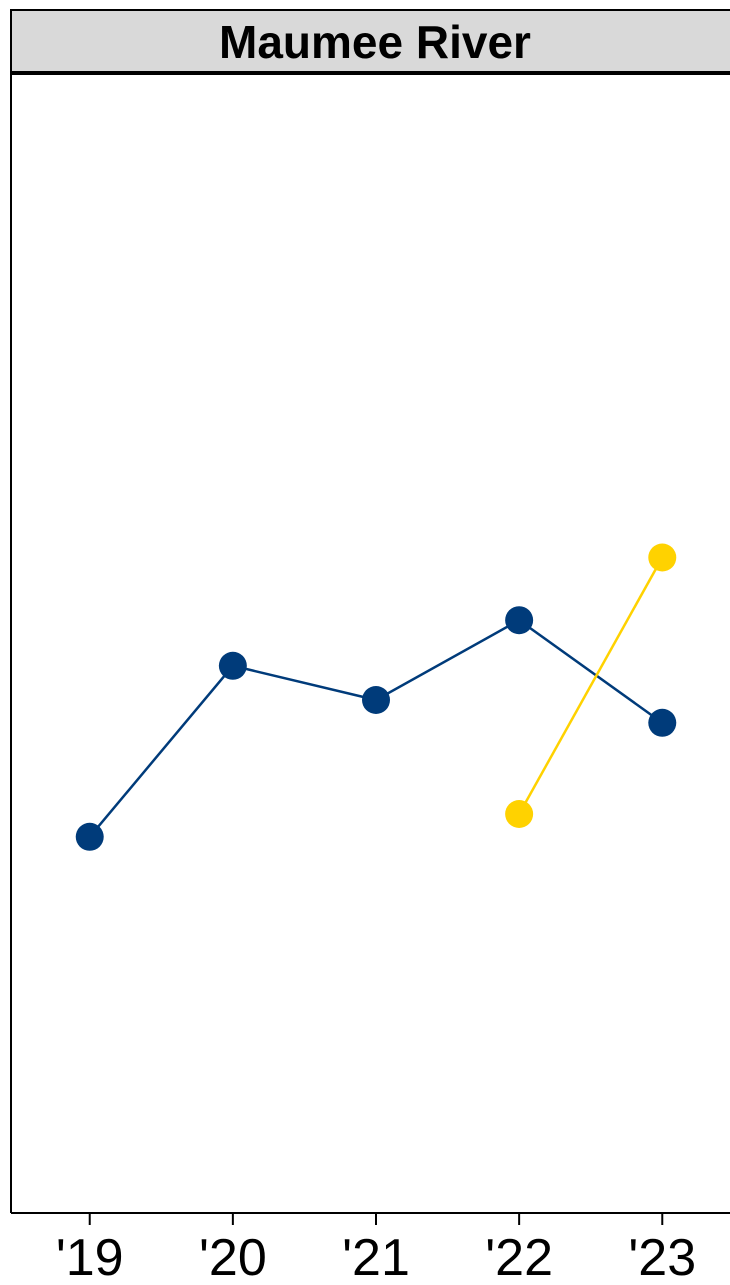  What do you see at coordinates (519, 620) in the screenshot?
I see `series-1-point-'22` at bounding box center [519, 620].